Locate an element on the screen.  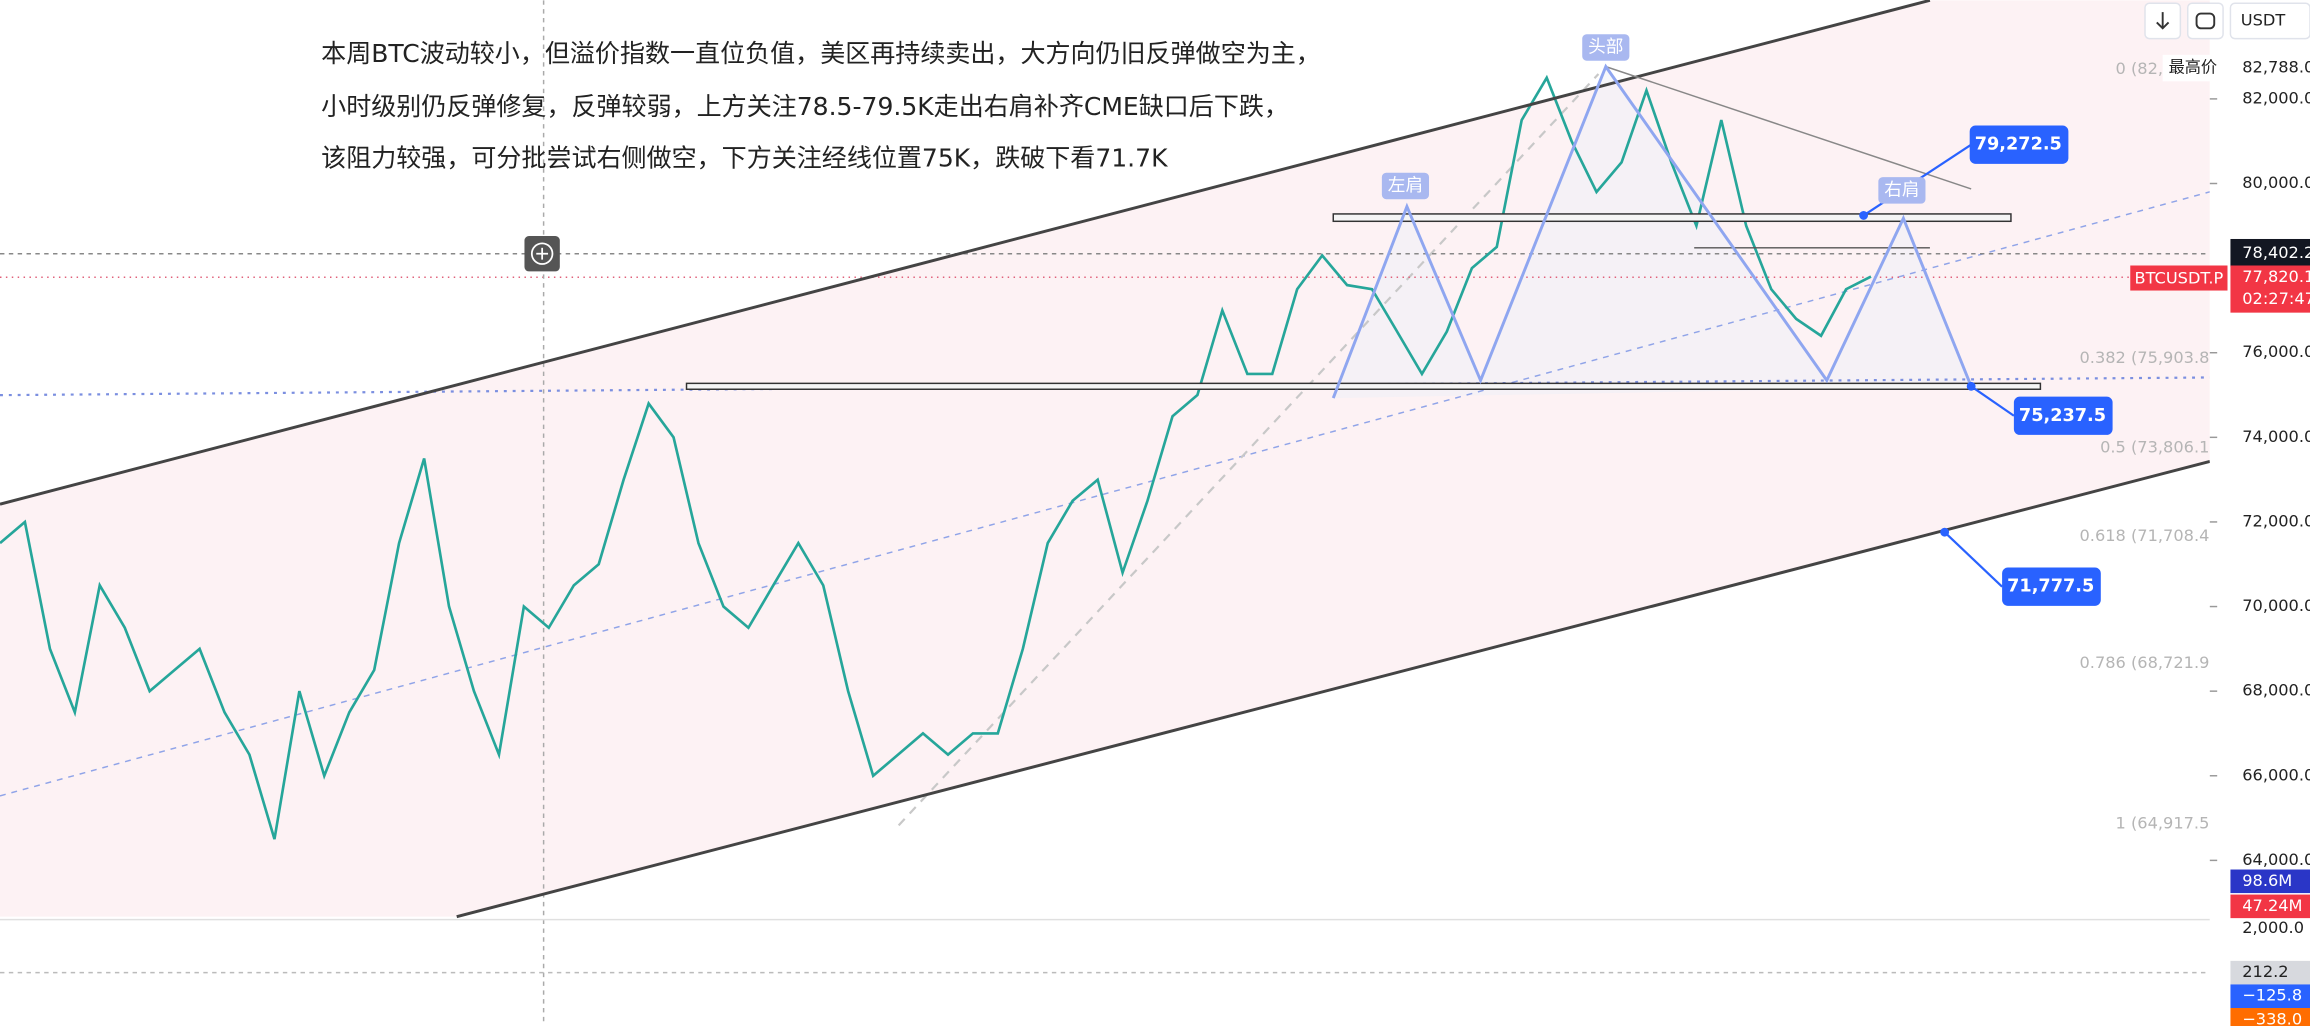
callout: 79,272.5 is located at coordinates (2018, 145).